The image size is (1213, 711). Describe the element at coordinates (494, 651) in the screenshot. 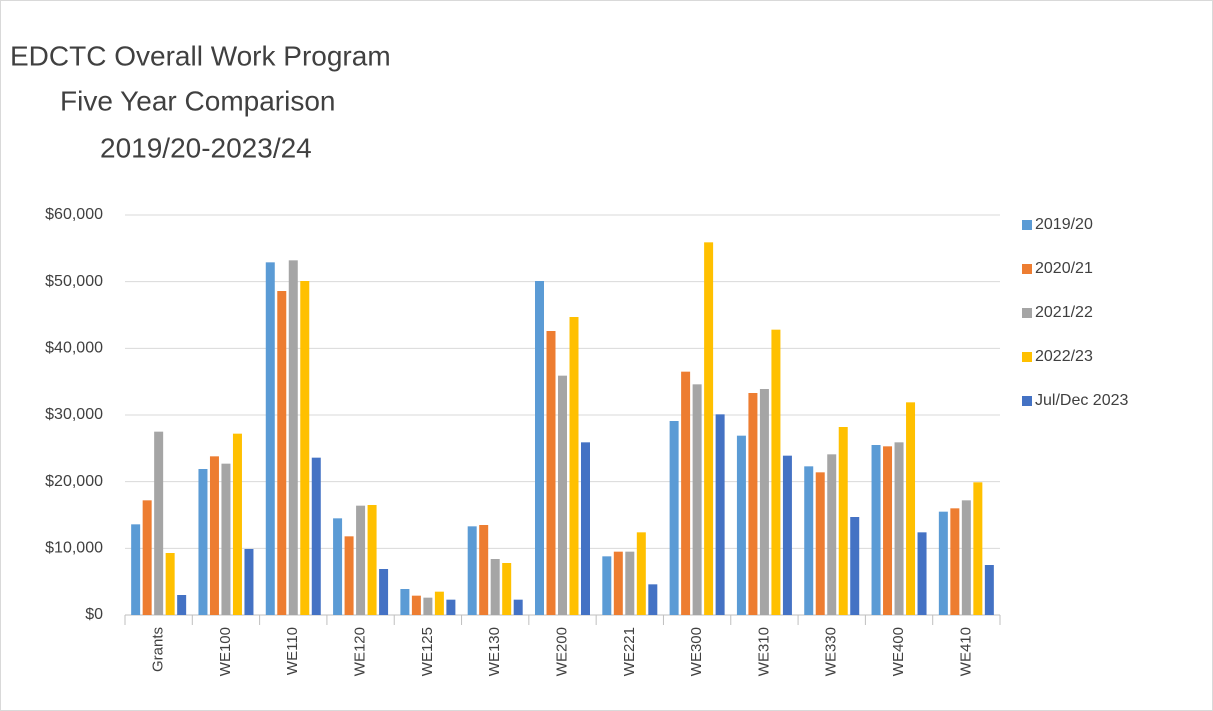

I see `x-tick-label: WE130` at that location.